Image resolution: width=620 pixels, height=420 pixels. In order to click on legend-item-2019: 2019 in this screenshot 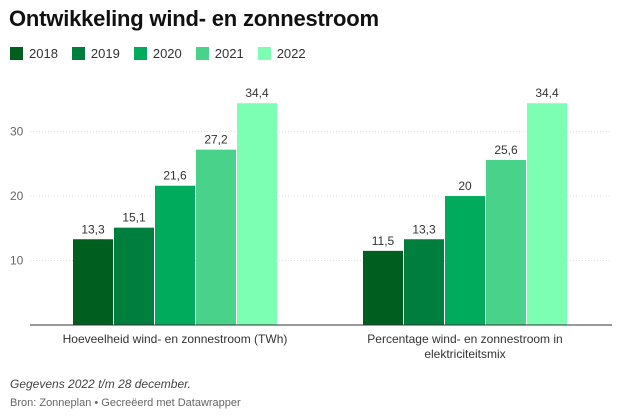, I will do `click(95, 53)`.